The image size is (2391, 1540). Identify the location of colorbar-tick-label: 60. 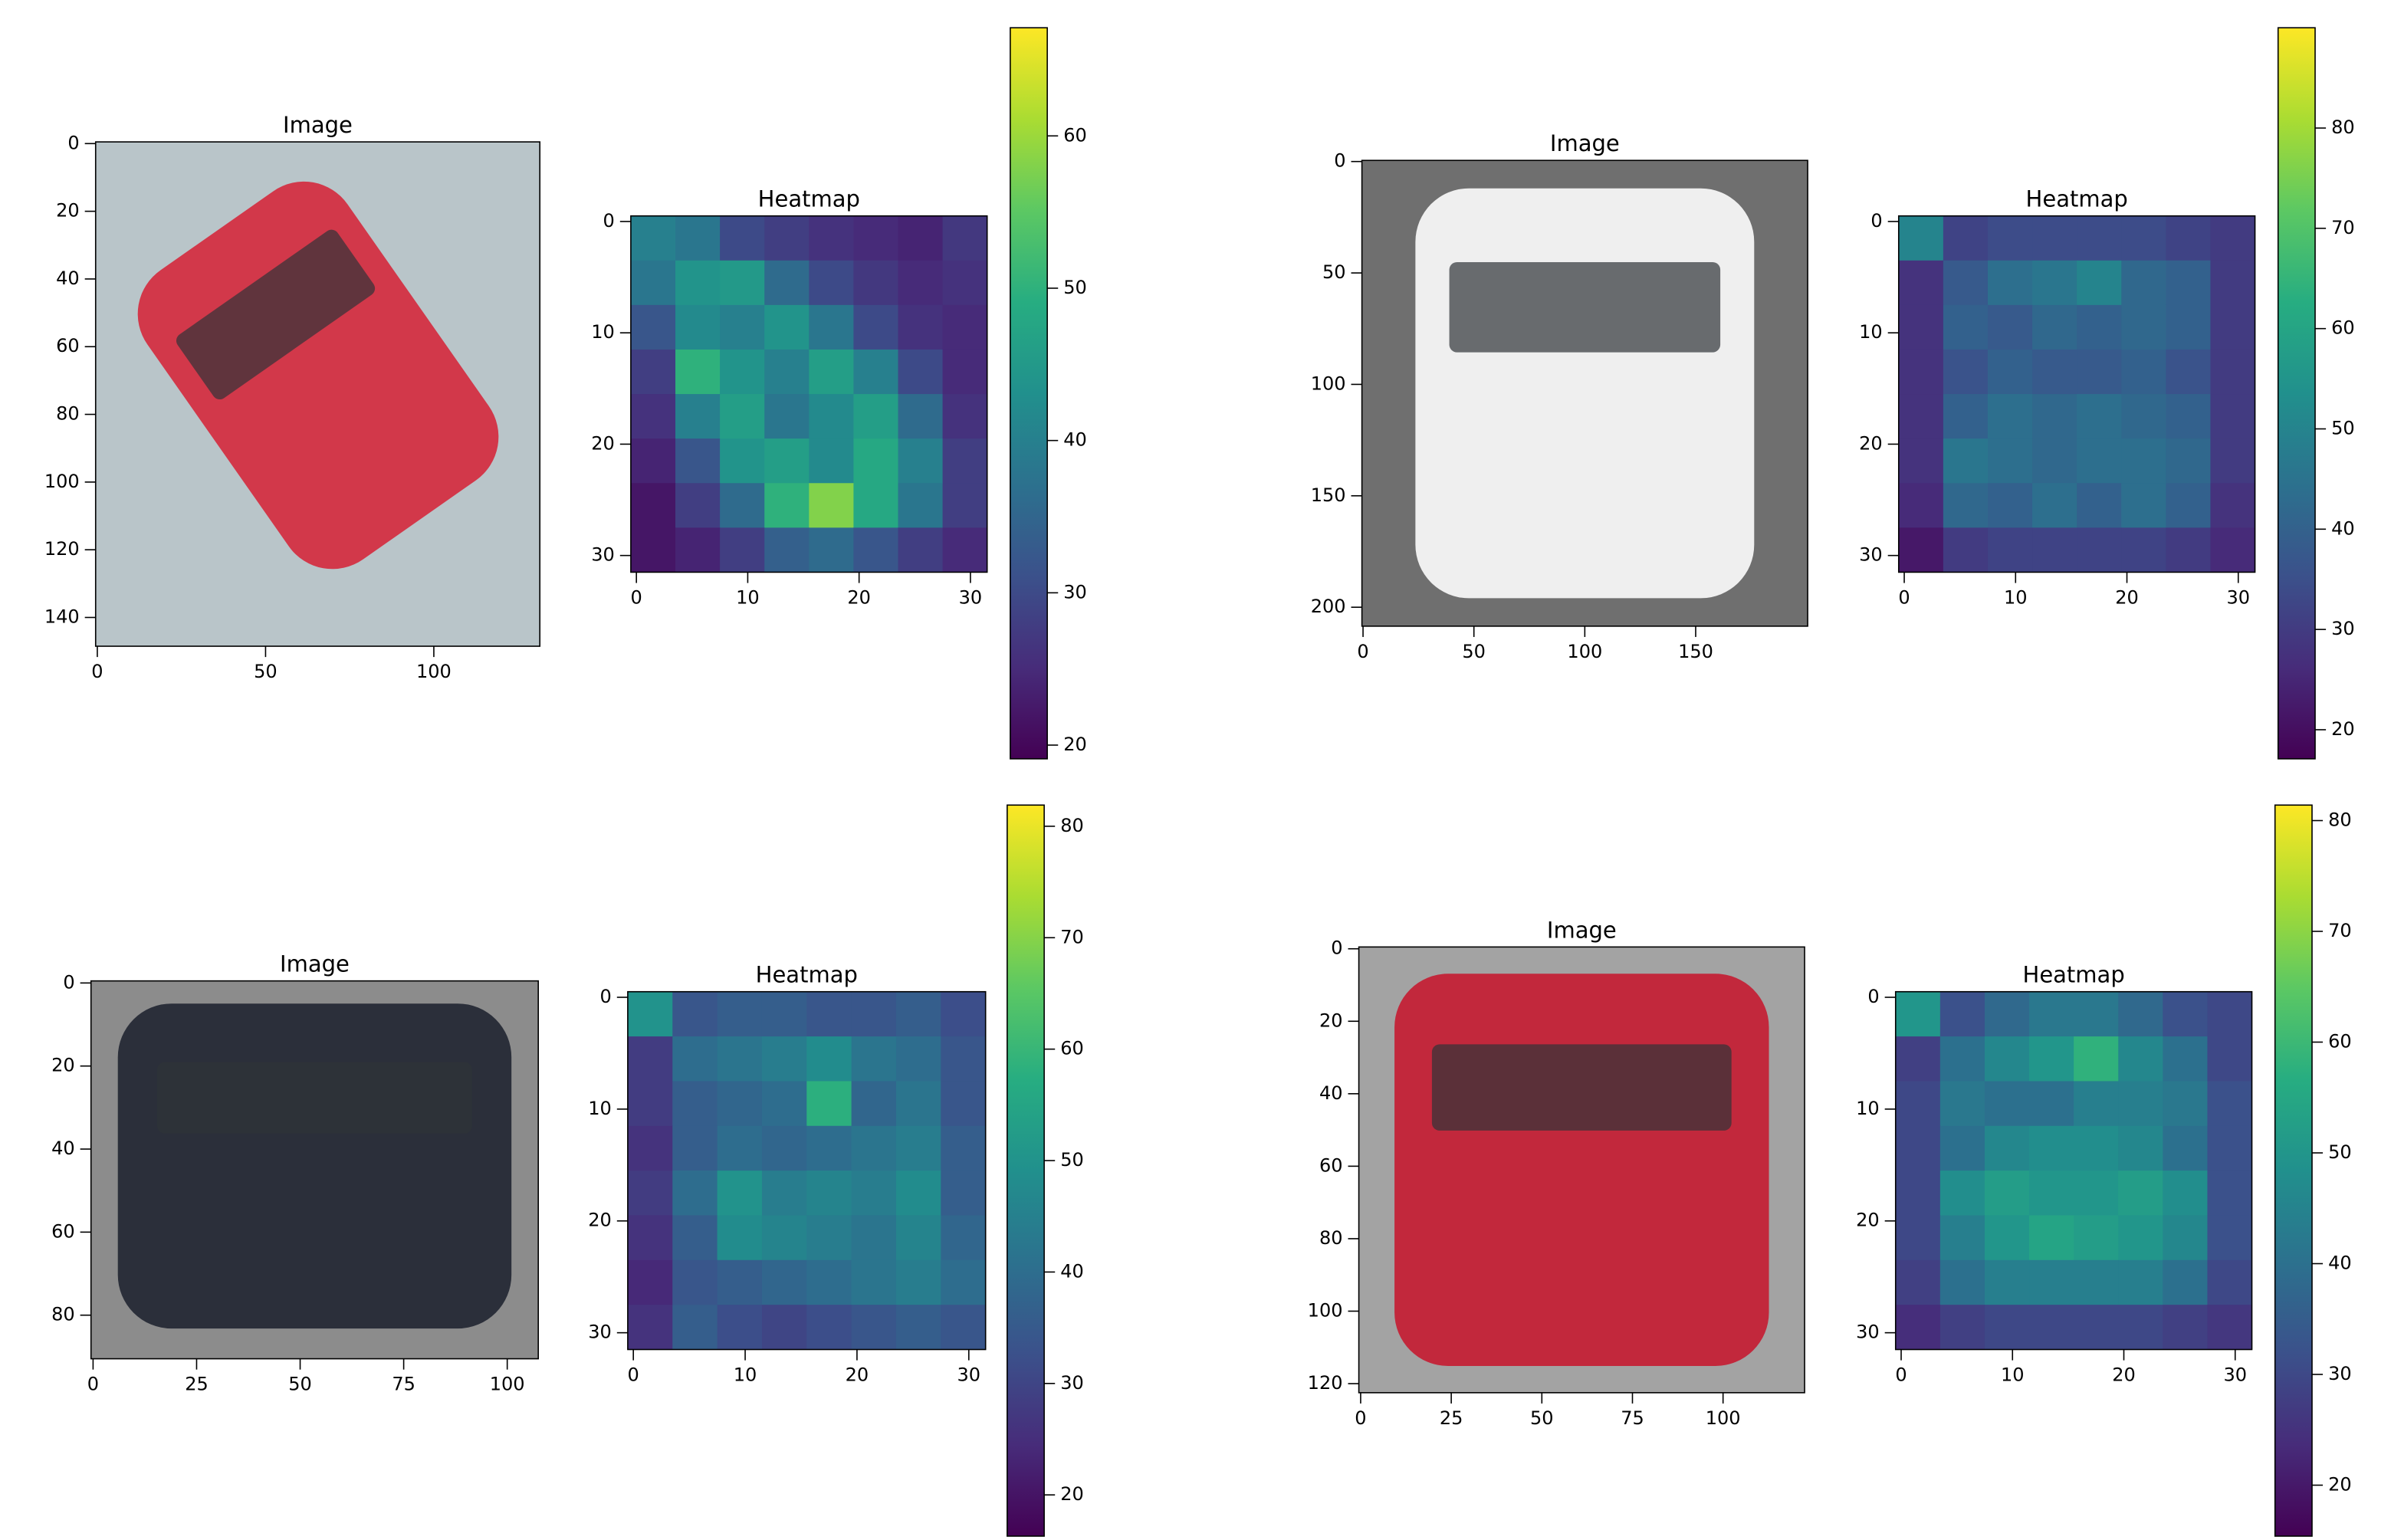
(2343, 328).